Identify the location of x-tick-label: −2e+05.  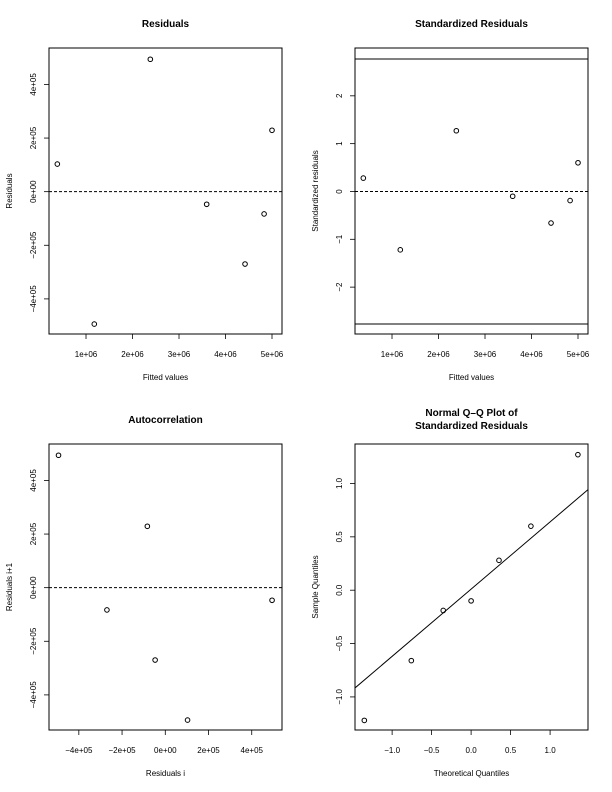
(122, 750).